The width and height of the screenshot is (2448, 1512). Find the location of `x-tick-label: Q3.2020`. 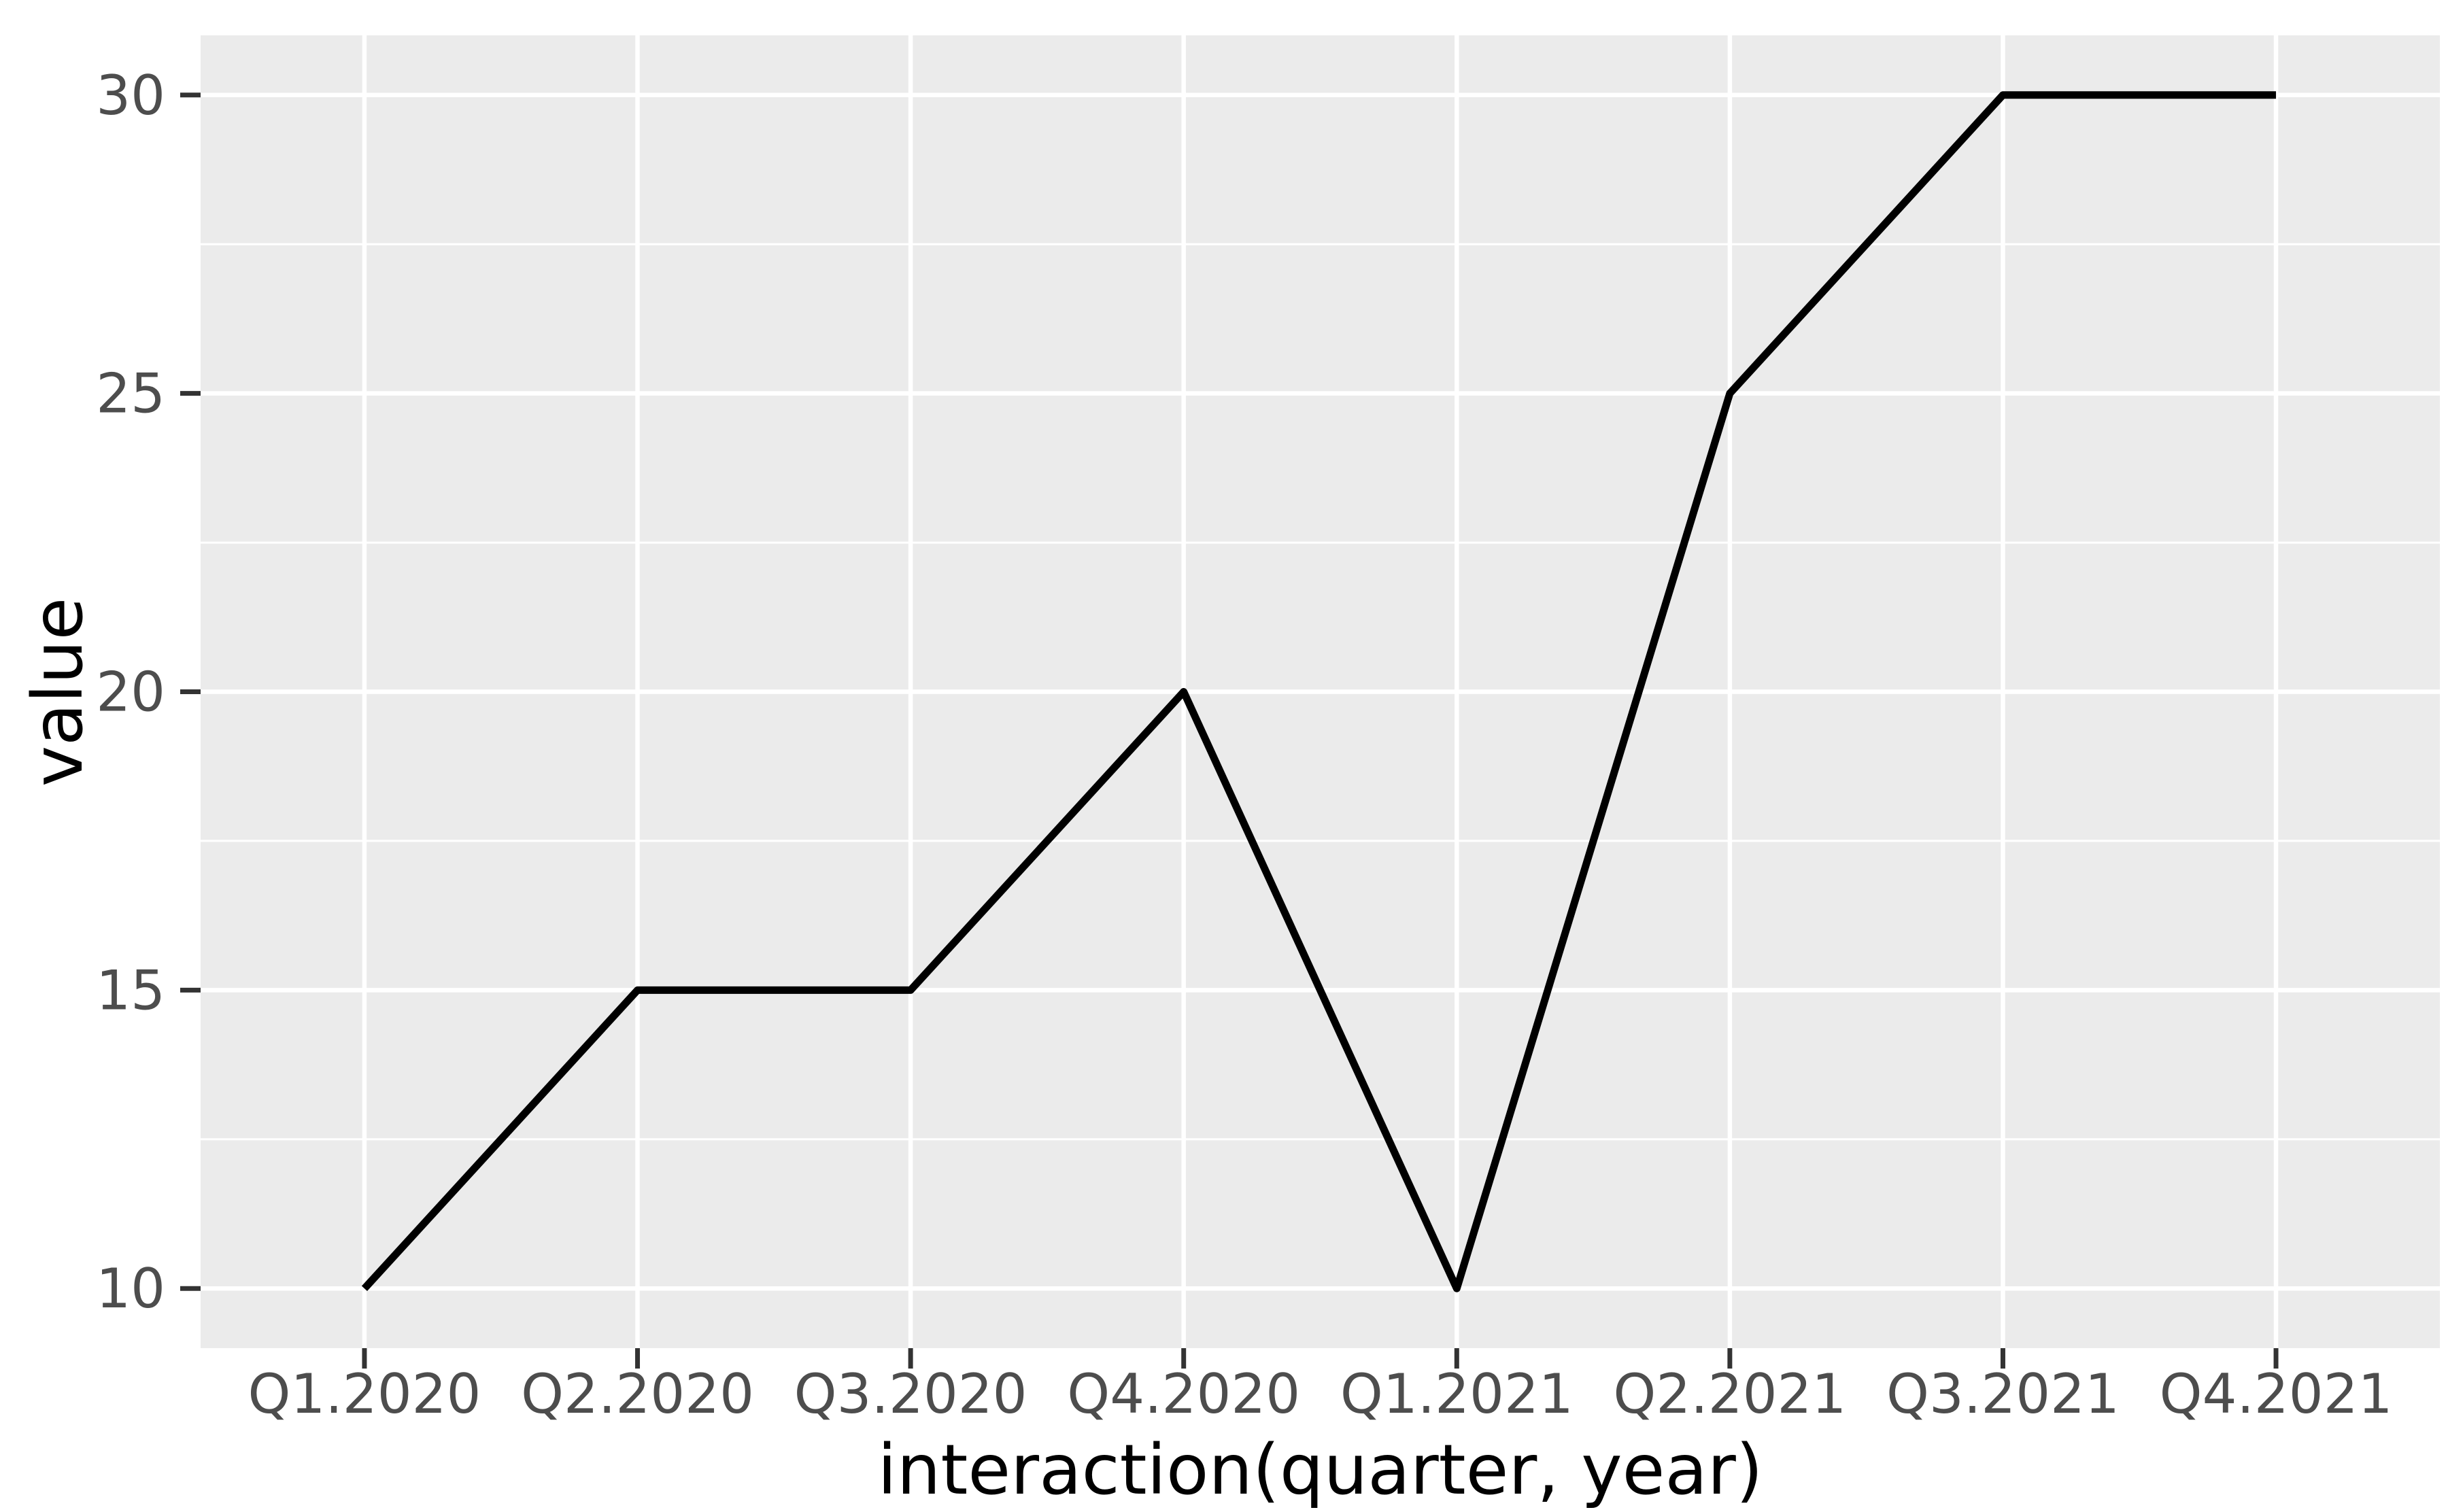

x-tick-label: Q3.2020 is located at coordinates (911, 1394).